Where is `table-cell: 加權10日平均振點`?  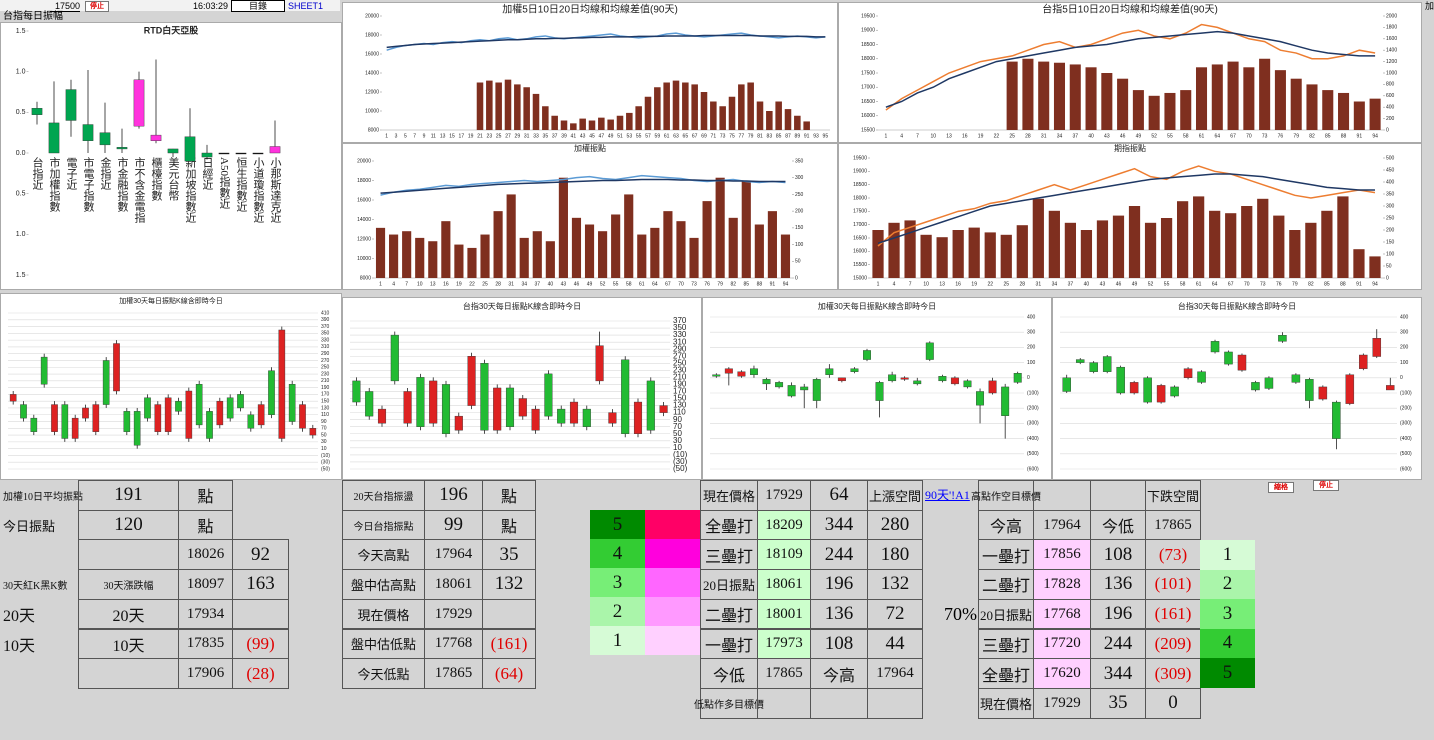
table-cell: 加權10日平均振點 is located at coordinates (43, 497).